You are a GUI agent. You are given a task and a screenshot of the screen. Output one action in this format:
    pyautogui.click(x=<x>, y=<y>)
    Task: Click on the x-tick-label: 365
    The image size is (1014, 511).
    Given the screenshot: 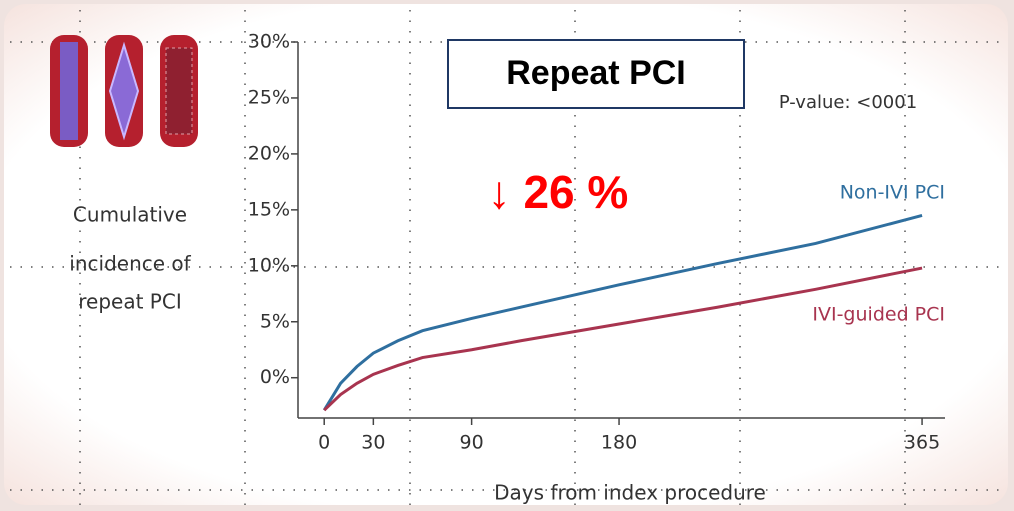 What is the action you would take?
    pyautogui.click(x=922, y=443)
    